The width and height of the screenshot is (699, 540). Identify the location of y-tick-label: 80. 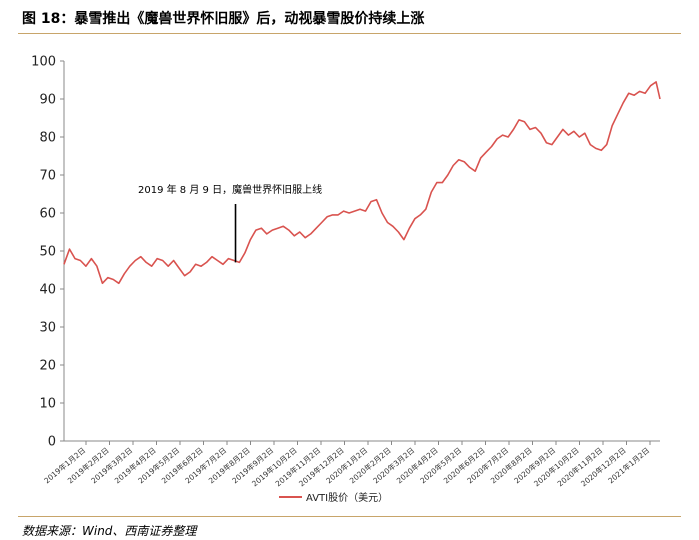
(47, 138).